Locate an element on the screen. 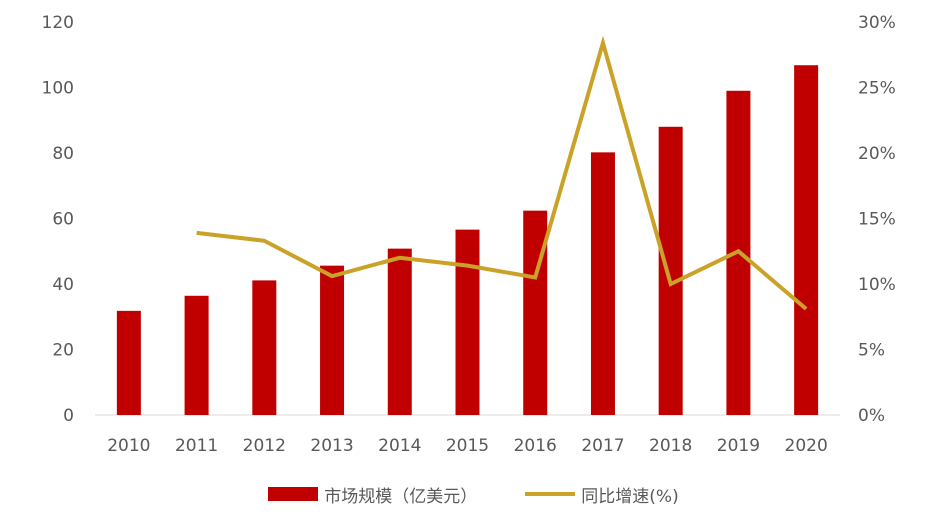 The image size is (947, 523). x-tick-label: 2010 is located at coordinates (128, 446).